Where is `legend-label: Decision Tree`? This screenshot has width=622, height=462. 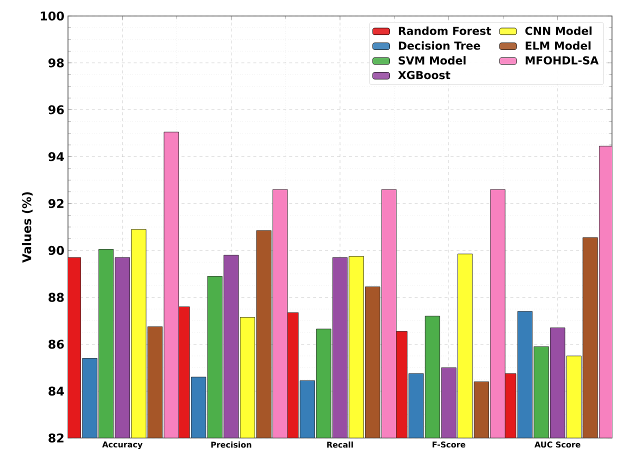
legend-label: Decision Tree is located at coordinates (439, 45).